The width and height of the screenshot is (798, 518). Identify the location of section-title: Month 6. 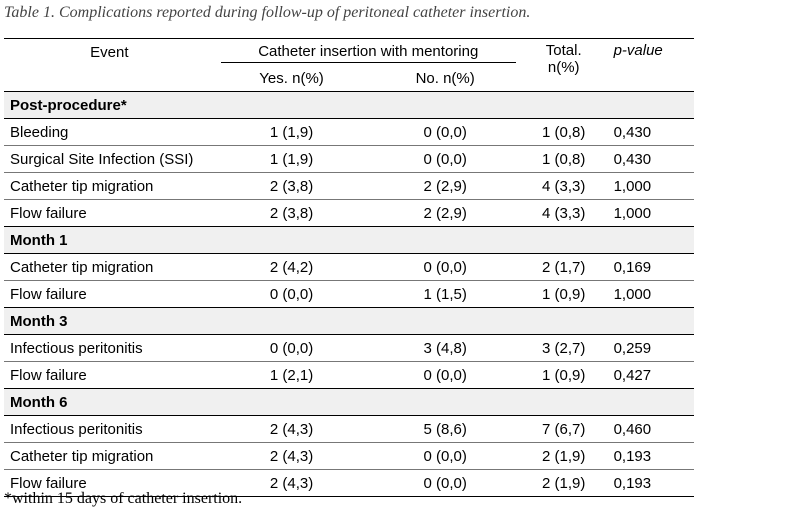
(349, 402).